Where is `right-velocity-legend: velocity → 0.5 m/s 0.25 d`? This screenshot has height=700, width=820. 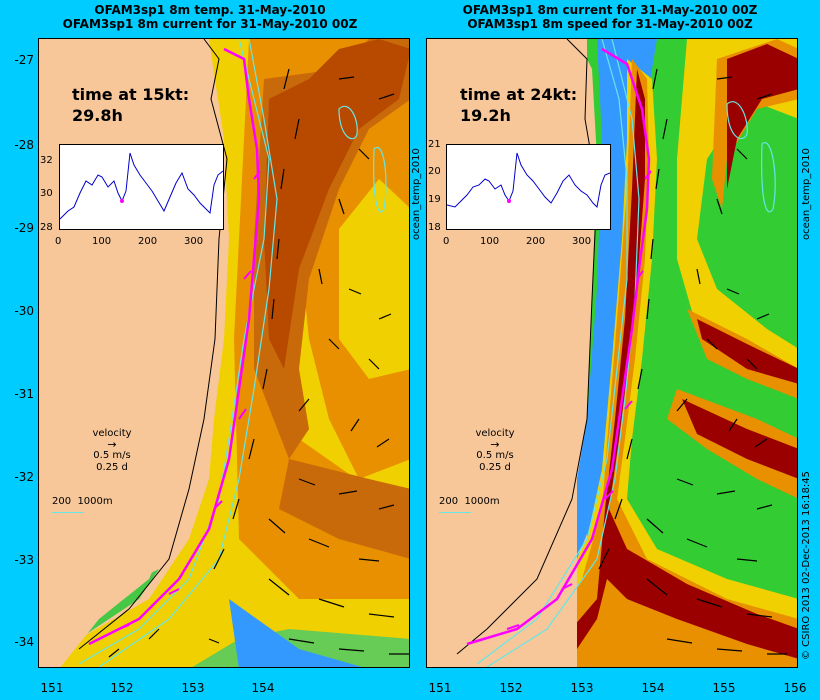
right-velocity-legend: velocity → 0.5 m/s 0.25 d is located at coordinates (495, 451).